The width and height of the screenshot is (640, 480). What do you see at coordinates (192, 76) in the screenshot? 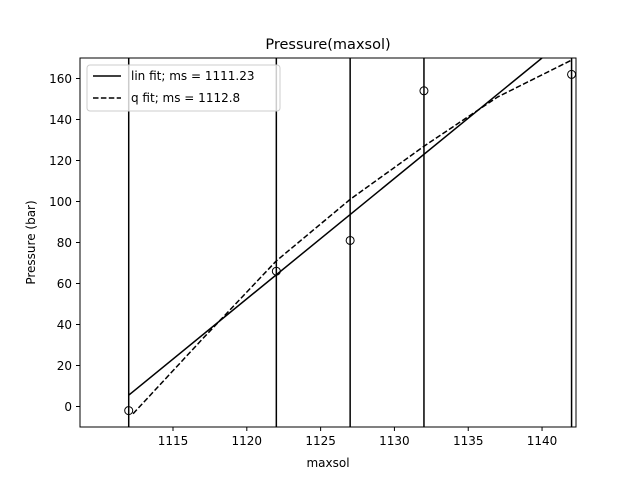
I see `legend-label-lin: lin fit; ms = 1111.23` at bounding box center [192, 76].